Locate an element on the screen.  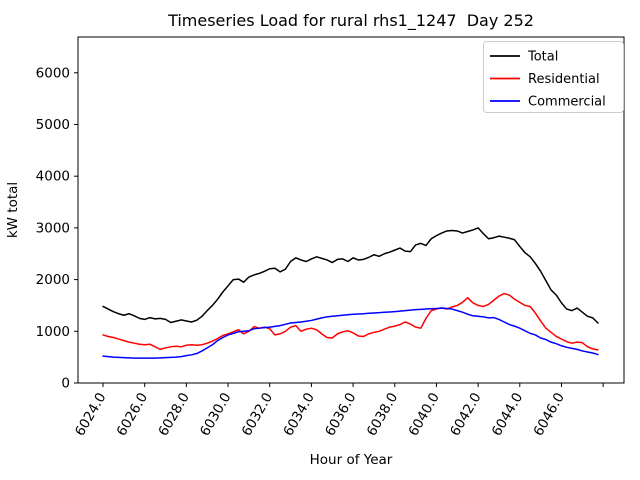
legend-label-residential: Residential is located at coordinates (564, 79).